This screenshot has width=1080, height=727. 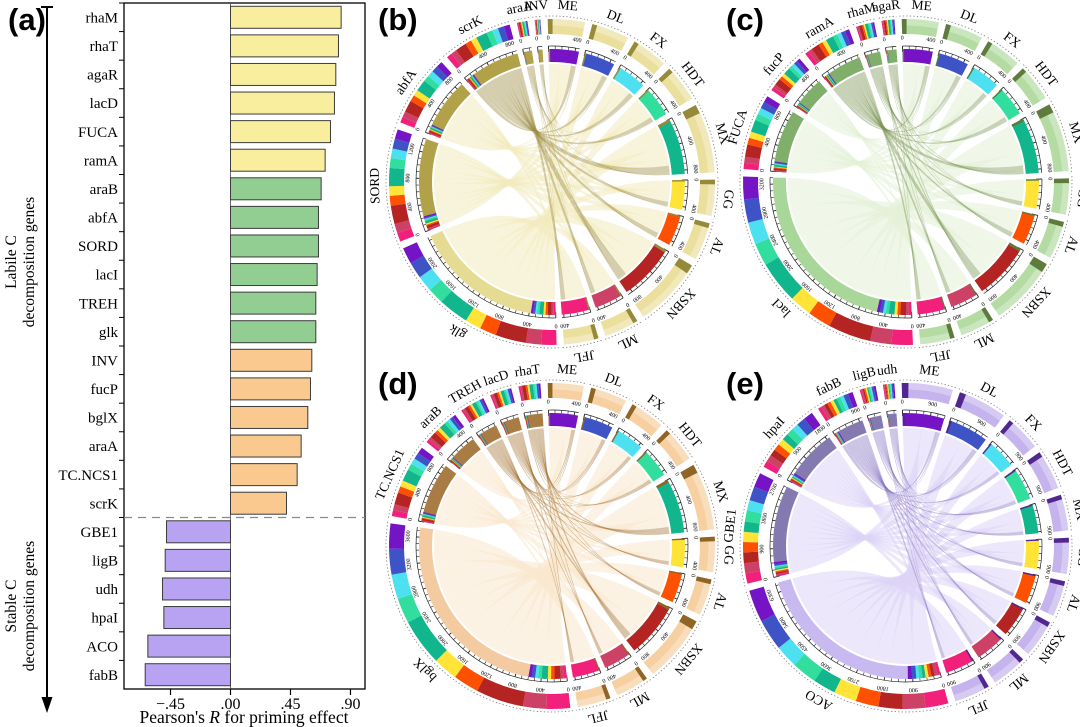 I want to click on svg-text: rhaT, so click(x=104, y=47).